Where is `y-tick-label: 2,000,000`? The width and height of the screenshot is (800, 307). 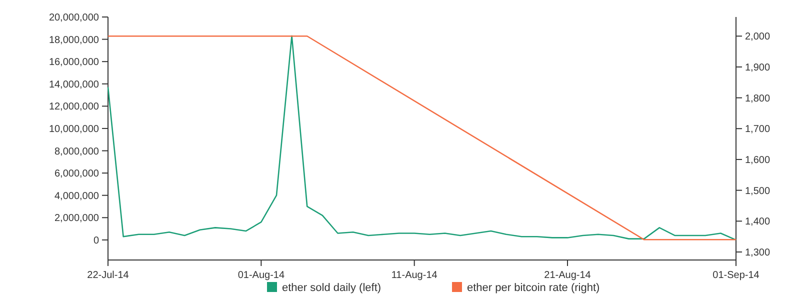
y-tick-label: 2,000,000 is located at coordinates (77, 218).